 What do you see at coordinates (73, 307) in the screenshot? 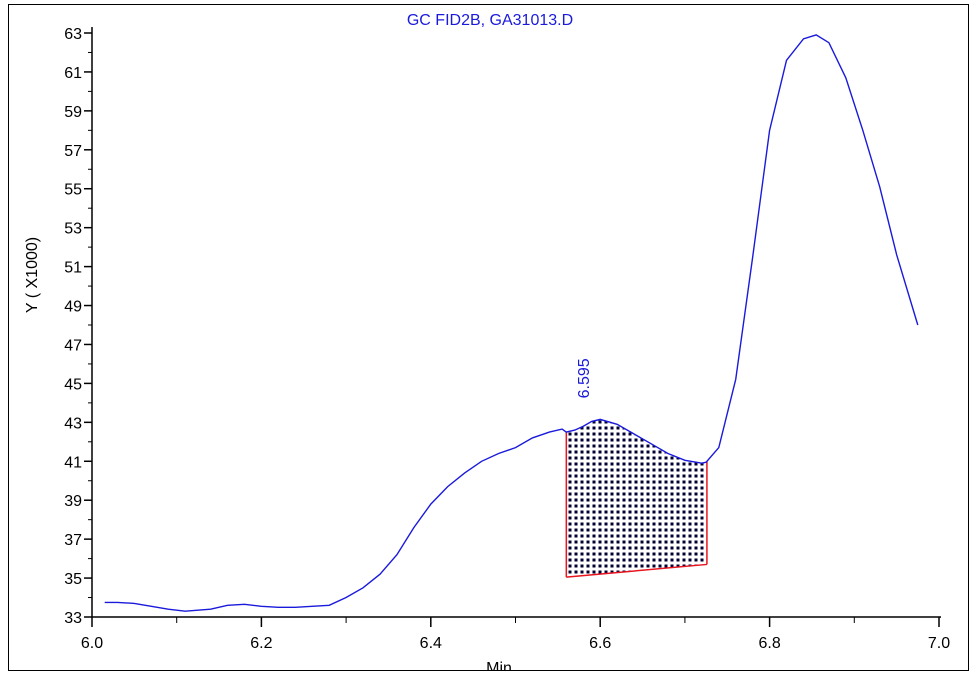
I see `y-tick-label: 49` at bounding box center [73, 307].